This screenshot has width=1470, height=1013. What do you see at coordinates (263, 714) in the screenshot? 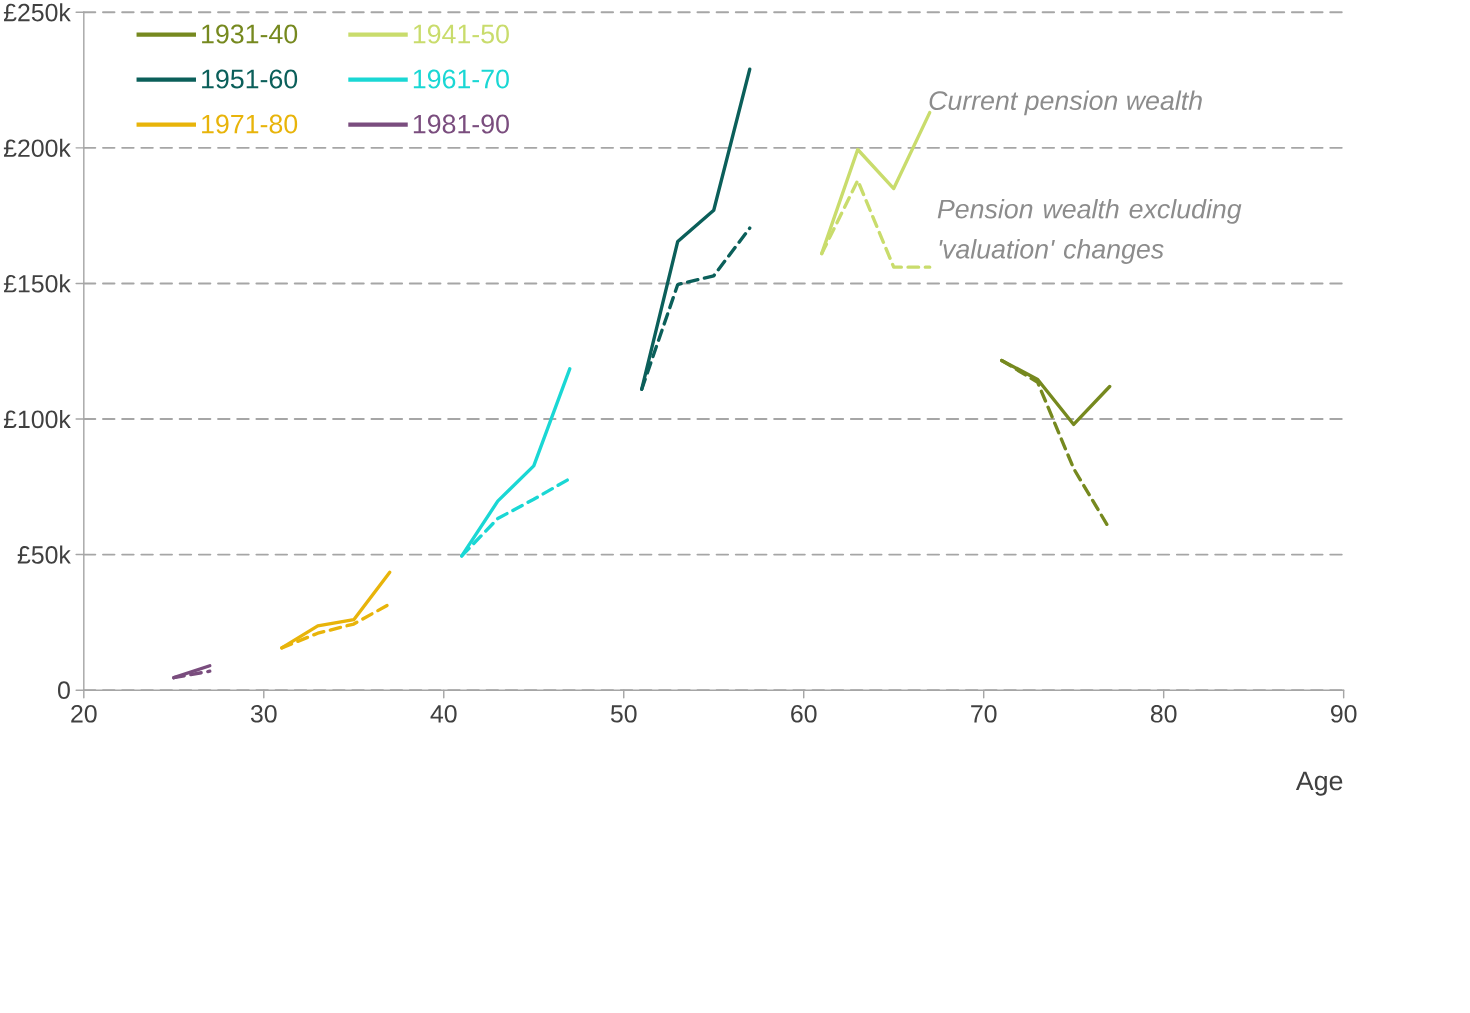
I see `x-tick-label: 30` at bounding box center [263, 714].